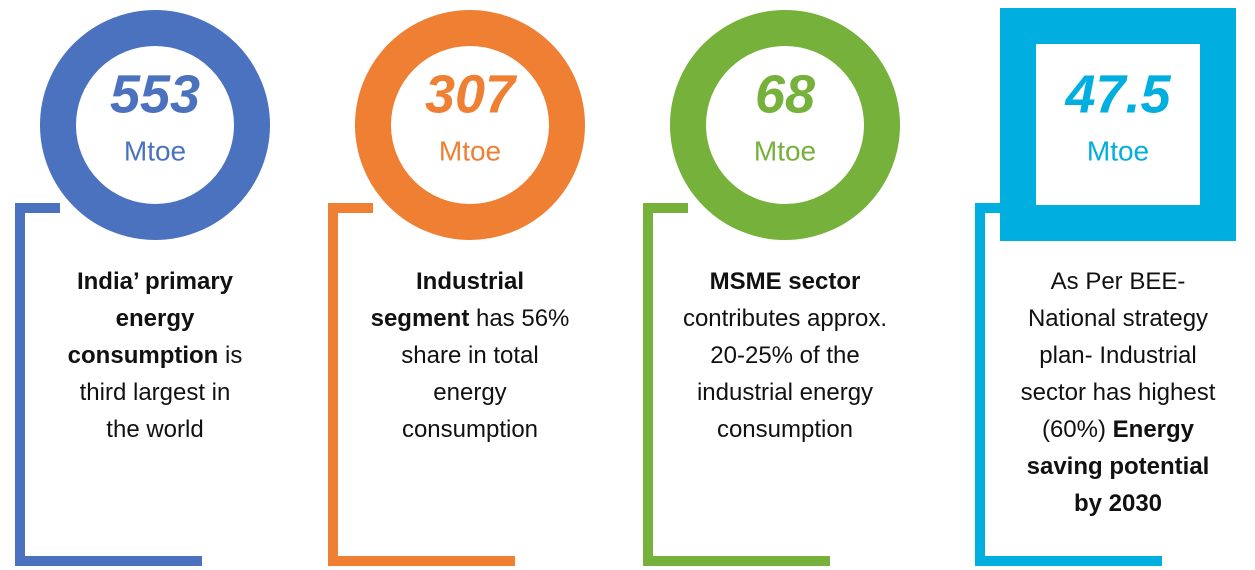 The width and height of the screenshot is (1255, 570). I want to click on text-segment: India’ primary, so click(155, 281).